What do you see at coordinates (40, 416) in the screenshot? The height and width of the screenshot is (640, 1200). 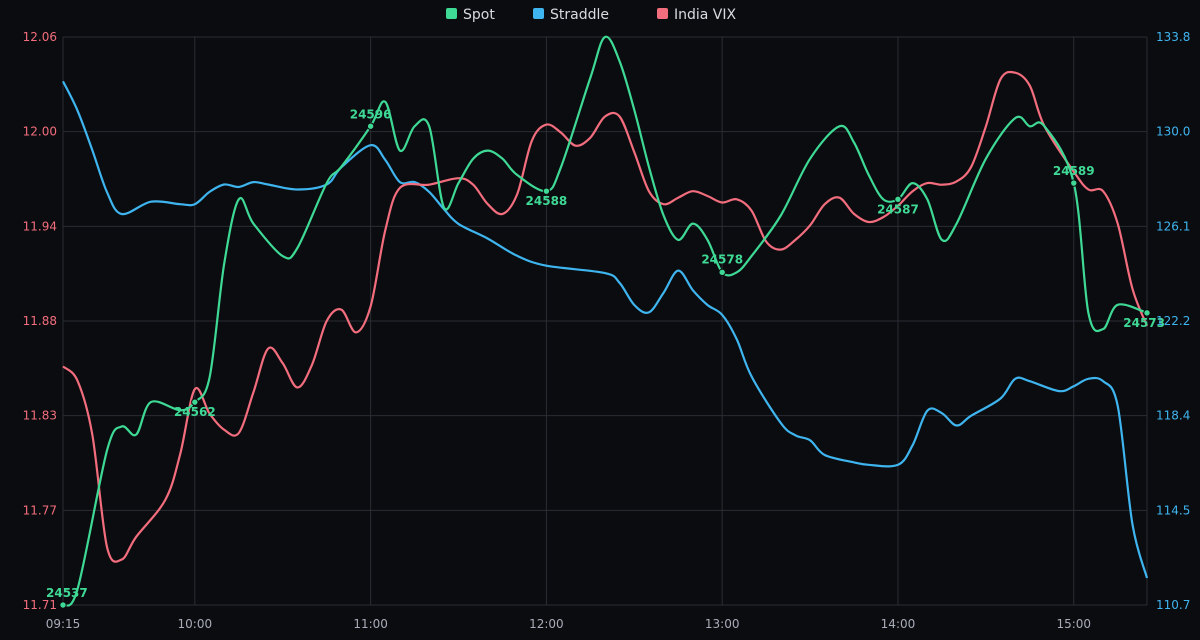 I see `left-axis-tick: 11.83` at bounding box center [40, 416].